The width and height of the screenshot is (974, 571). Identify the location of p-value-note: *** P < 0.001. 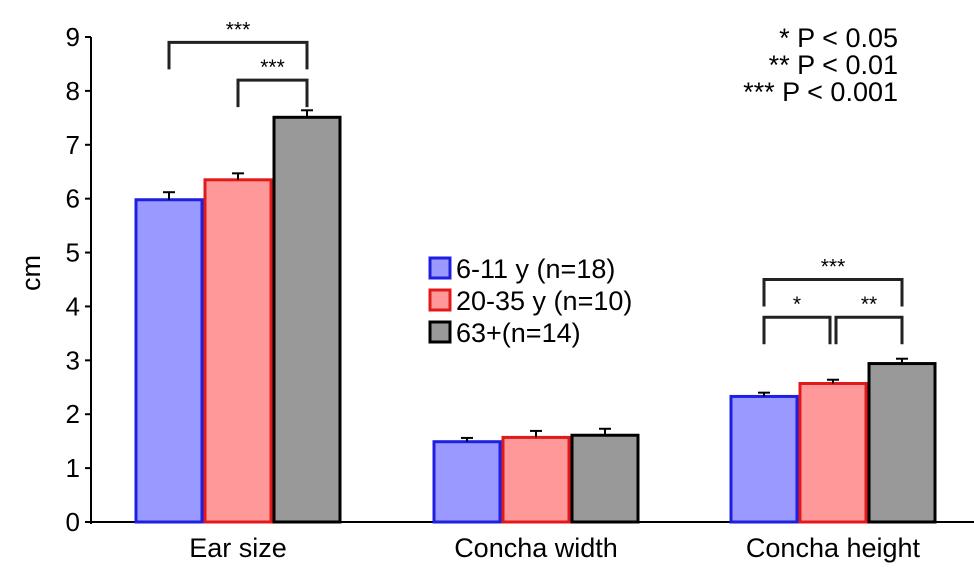
(820, 92).